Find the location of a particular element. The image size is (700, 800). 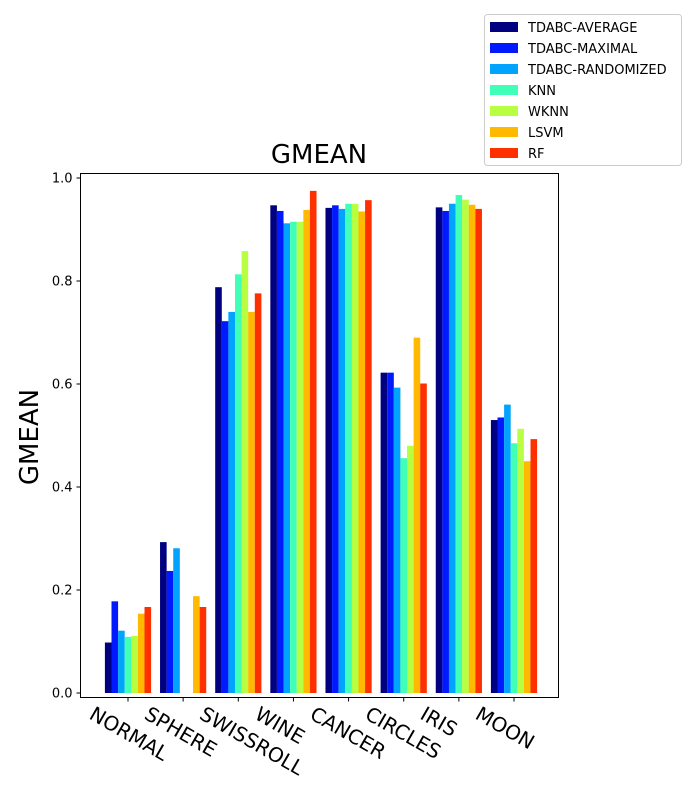

legend-swatch-tdabc-average is located at coordinates (504, 27).